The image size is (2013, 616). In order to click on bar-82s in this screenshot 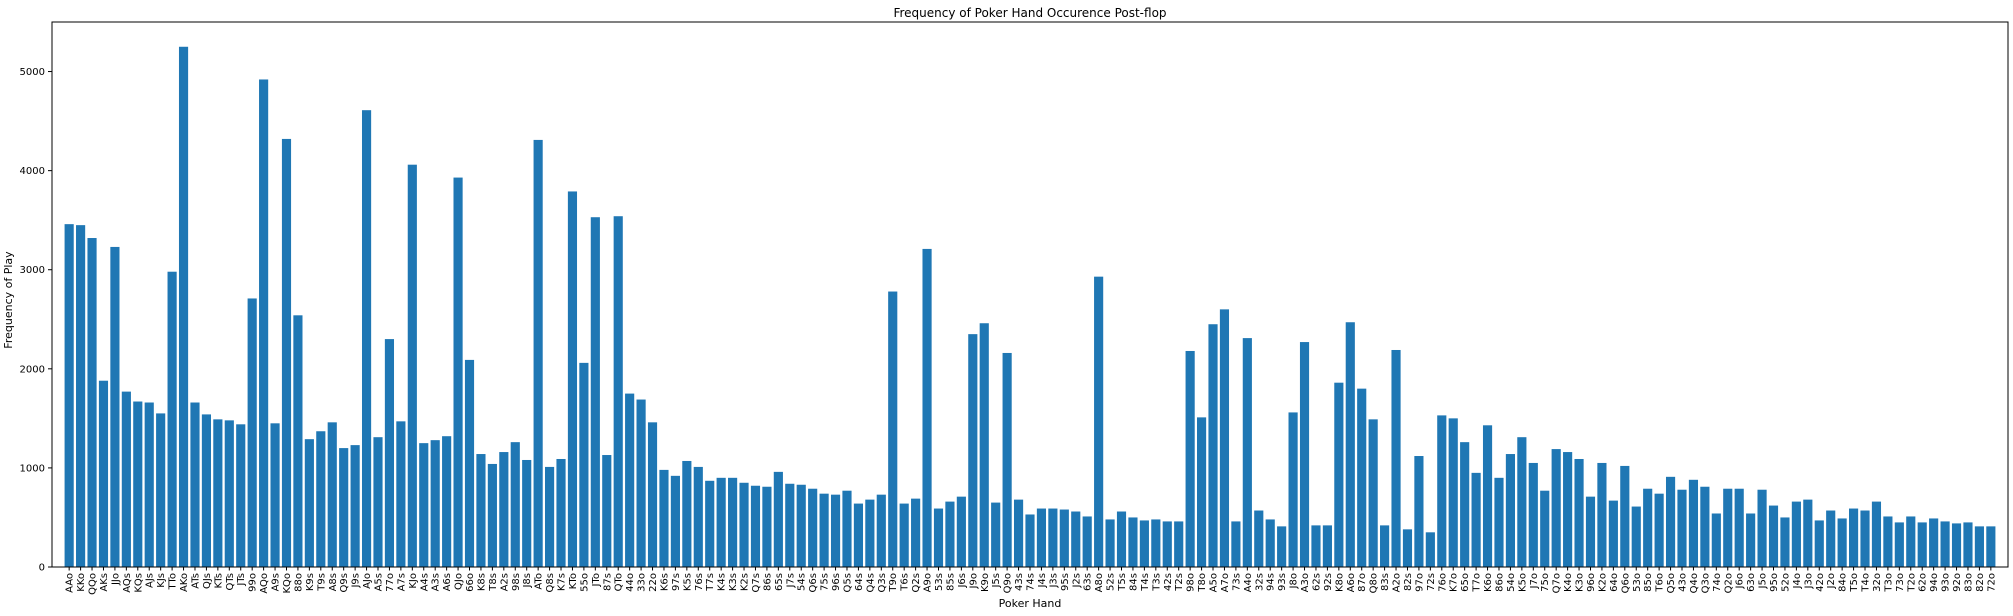, I will do `click(1407, 548)`.